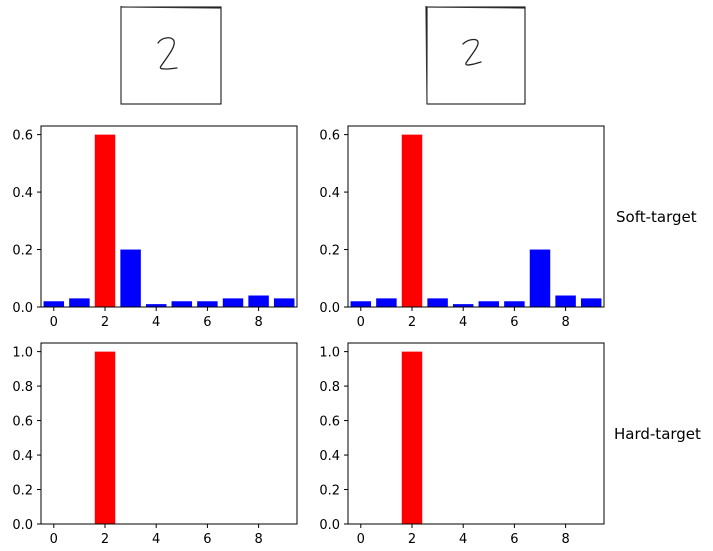 The height and width of the screenshot is (551, 713). I want to click on digit-image-right, so click(475, 55).